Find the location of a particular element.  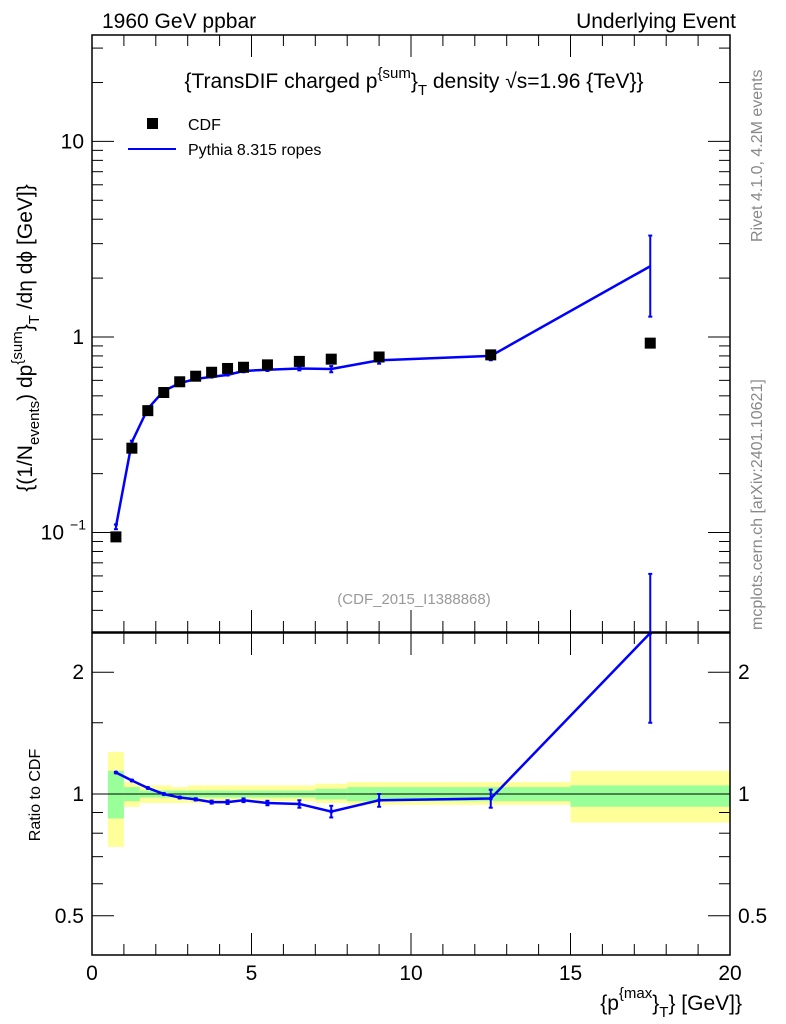

mcplots-label: mcplots.cern.ch [arXiv:2401.10621] is located at coordinates (757, 504).